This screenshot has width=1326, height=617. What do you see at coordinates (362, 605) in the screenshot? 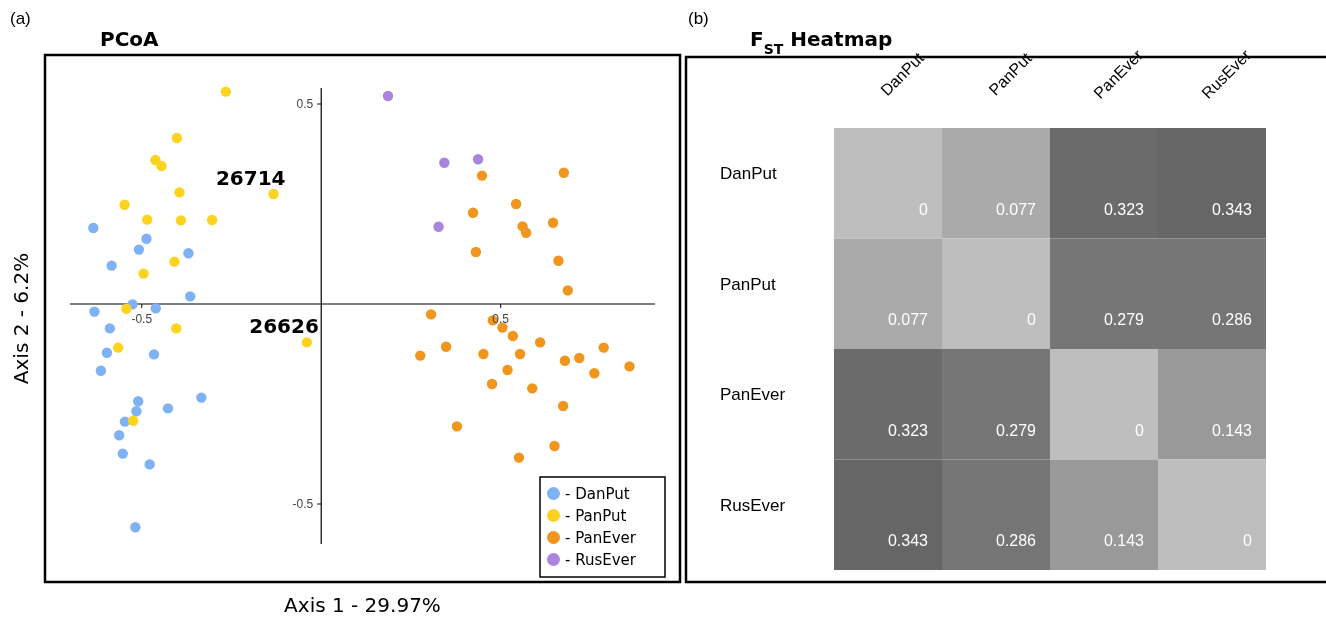
I see `x-axis-title: Axis 1 - 29.97%` at bounding box center [362, 605].